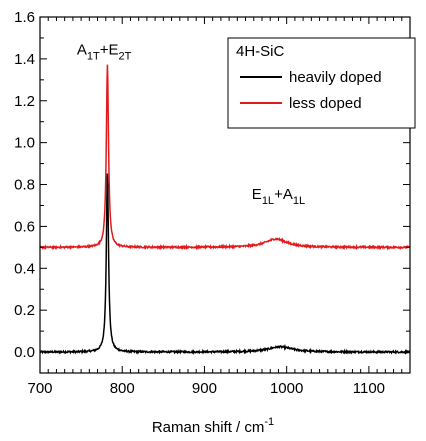 This screenshot has height=441, width=426. Describe the element at coordinates (125, 57) in the screenshot. I see `annotation-subscript: 2T` at that location.